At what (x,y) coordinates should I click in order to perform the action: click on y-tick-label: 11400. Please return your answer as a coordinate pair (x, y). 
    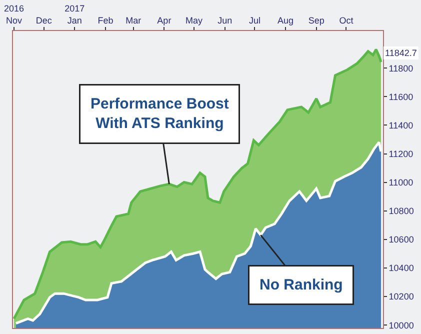
    Looking at the image, I should click on (401, 125).